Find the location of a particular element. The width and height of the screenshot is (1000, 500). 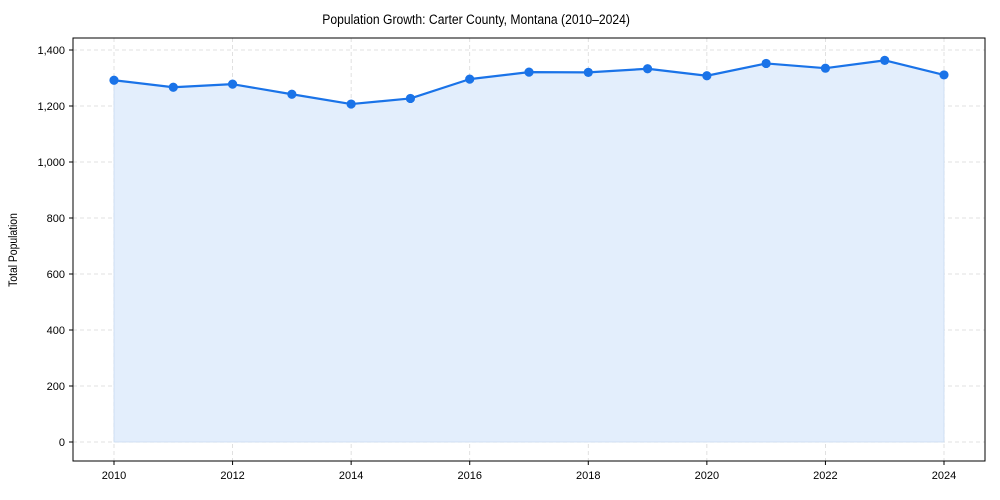

y-tick-label: 1,200 is located at coordinates (51, 107).